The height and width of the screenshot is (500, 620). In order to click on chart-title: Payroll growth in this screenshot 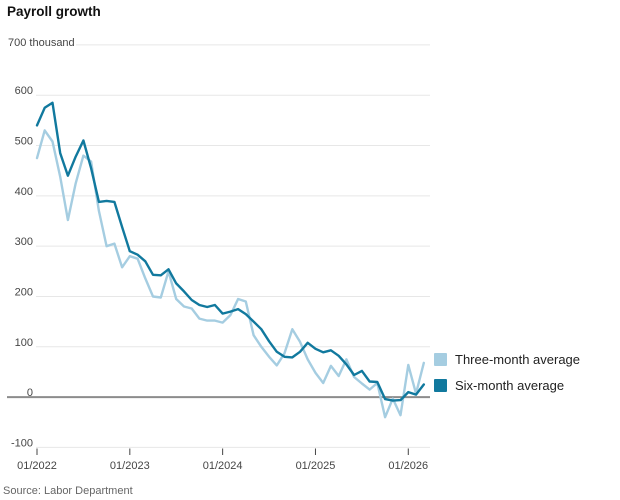, I will do `click(54, 11)`.